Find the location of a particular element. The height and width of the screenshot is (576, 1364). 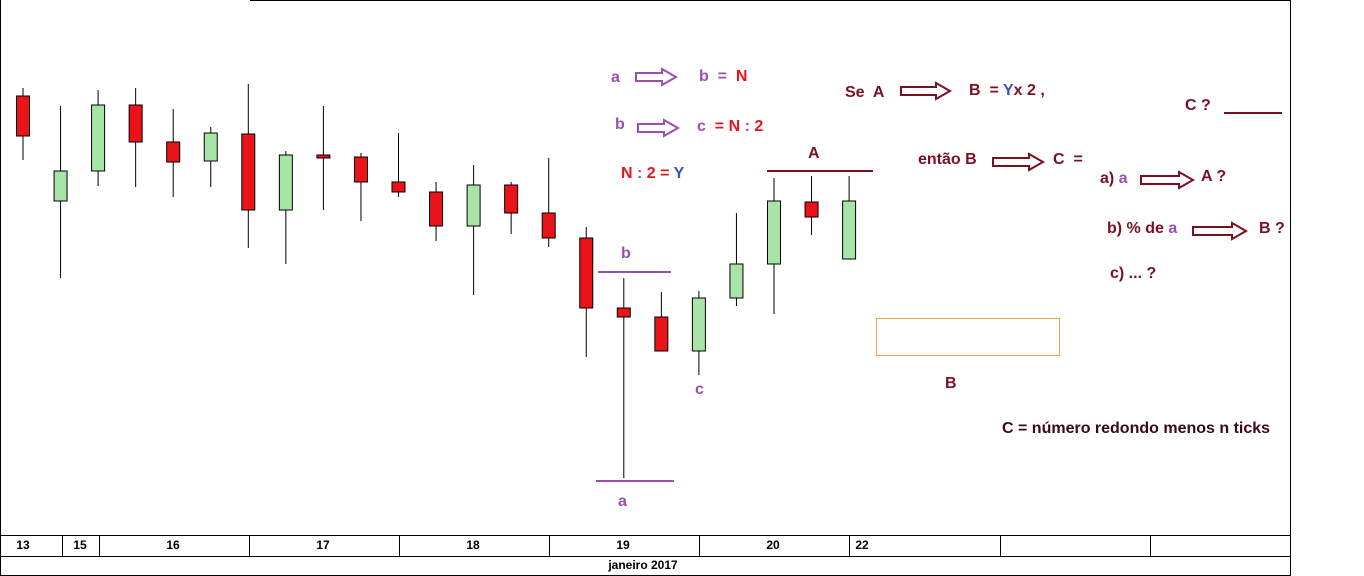

annotation: b = N is located at coordinates (723, 76).